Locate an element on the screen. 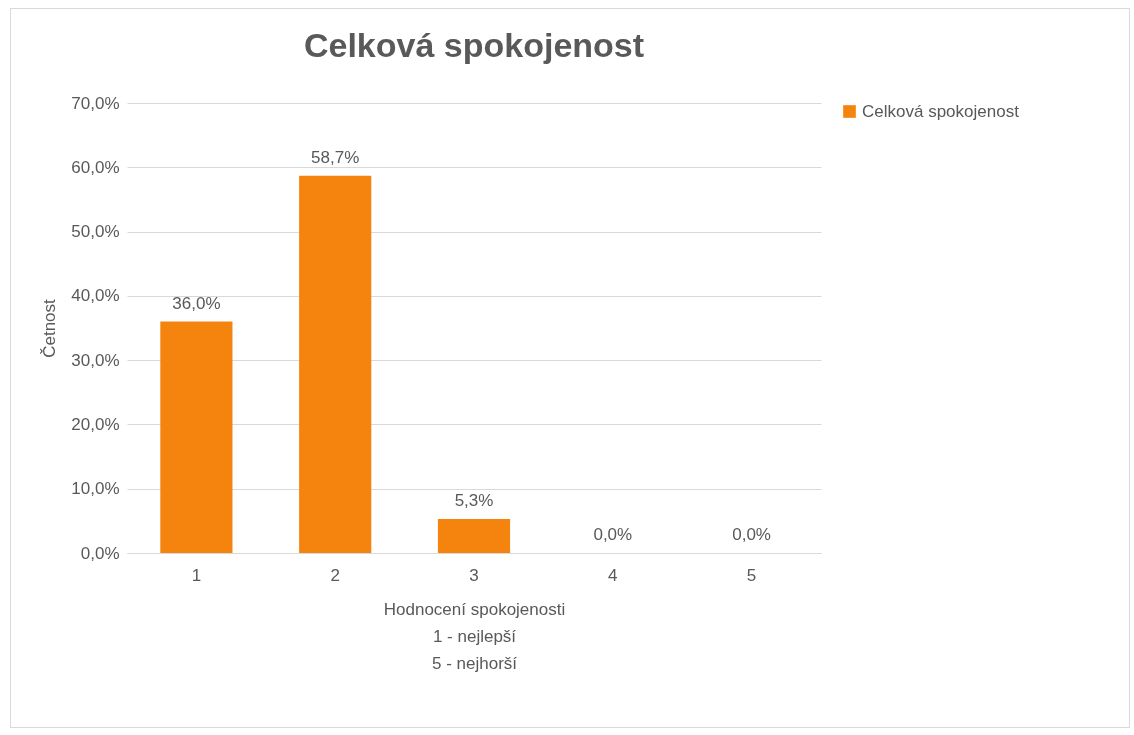 The image size is (1134, 735). y-tick-label: 20,0% is located at coordinates (95, 424).